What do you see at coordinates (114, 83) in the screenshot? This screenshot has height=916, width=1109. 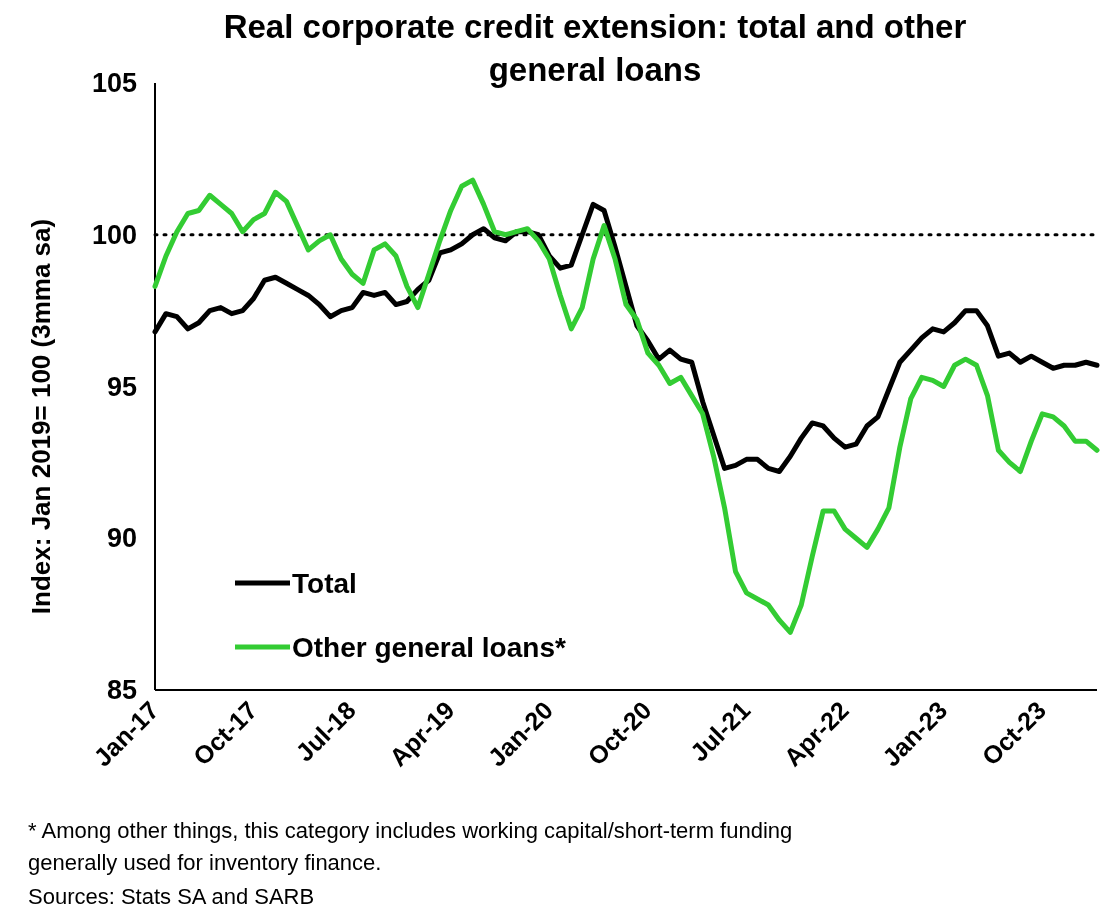 I see `y-tick-label: 105` at bounding box center [114, 83].